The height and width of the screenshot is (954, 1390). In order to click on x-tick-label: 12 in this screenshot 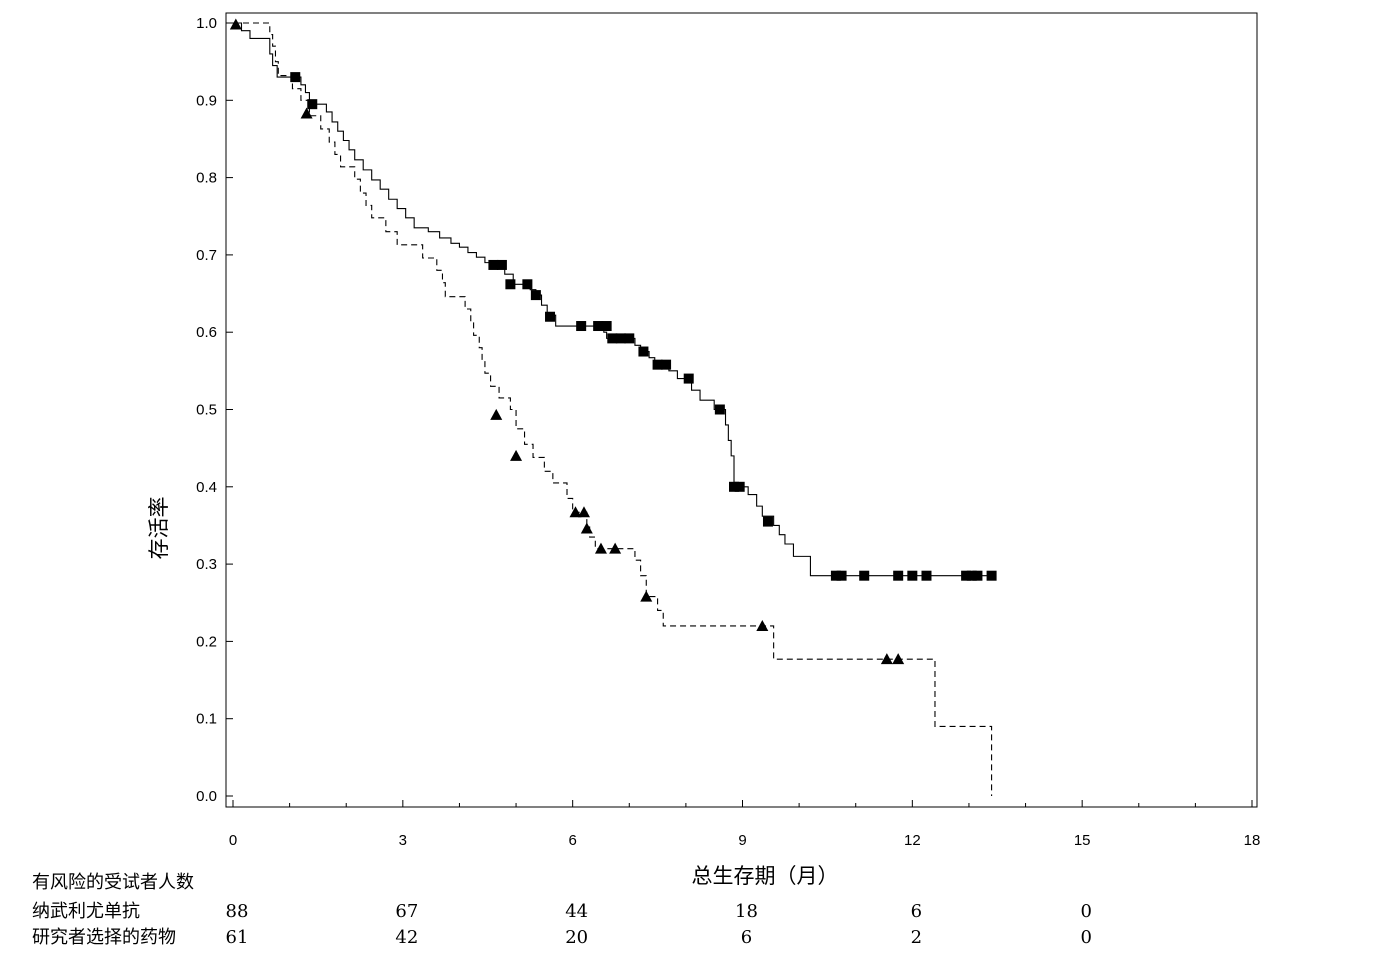, I will do `click(912, 840)`.